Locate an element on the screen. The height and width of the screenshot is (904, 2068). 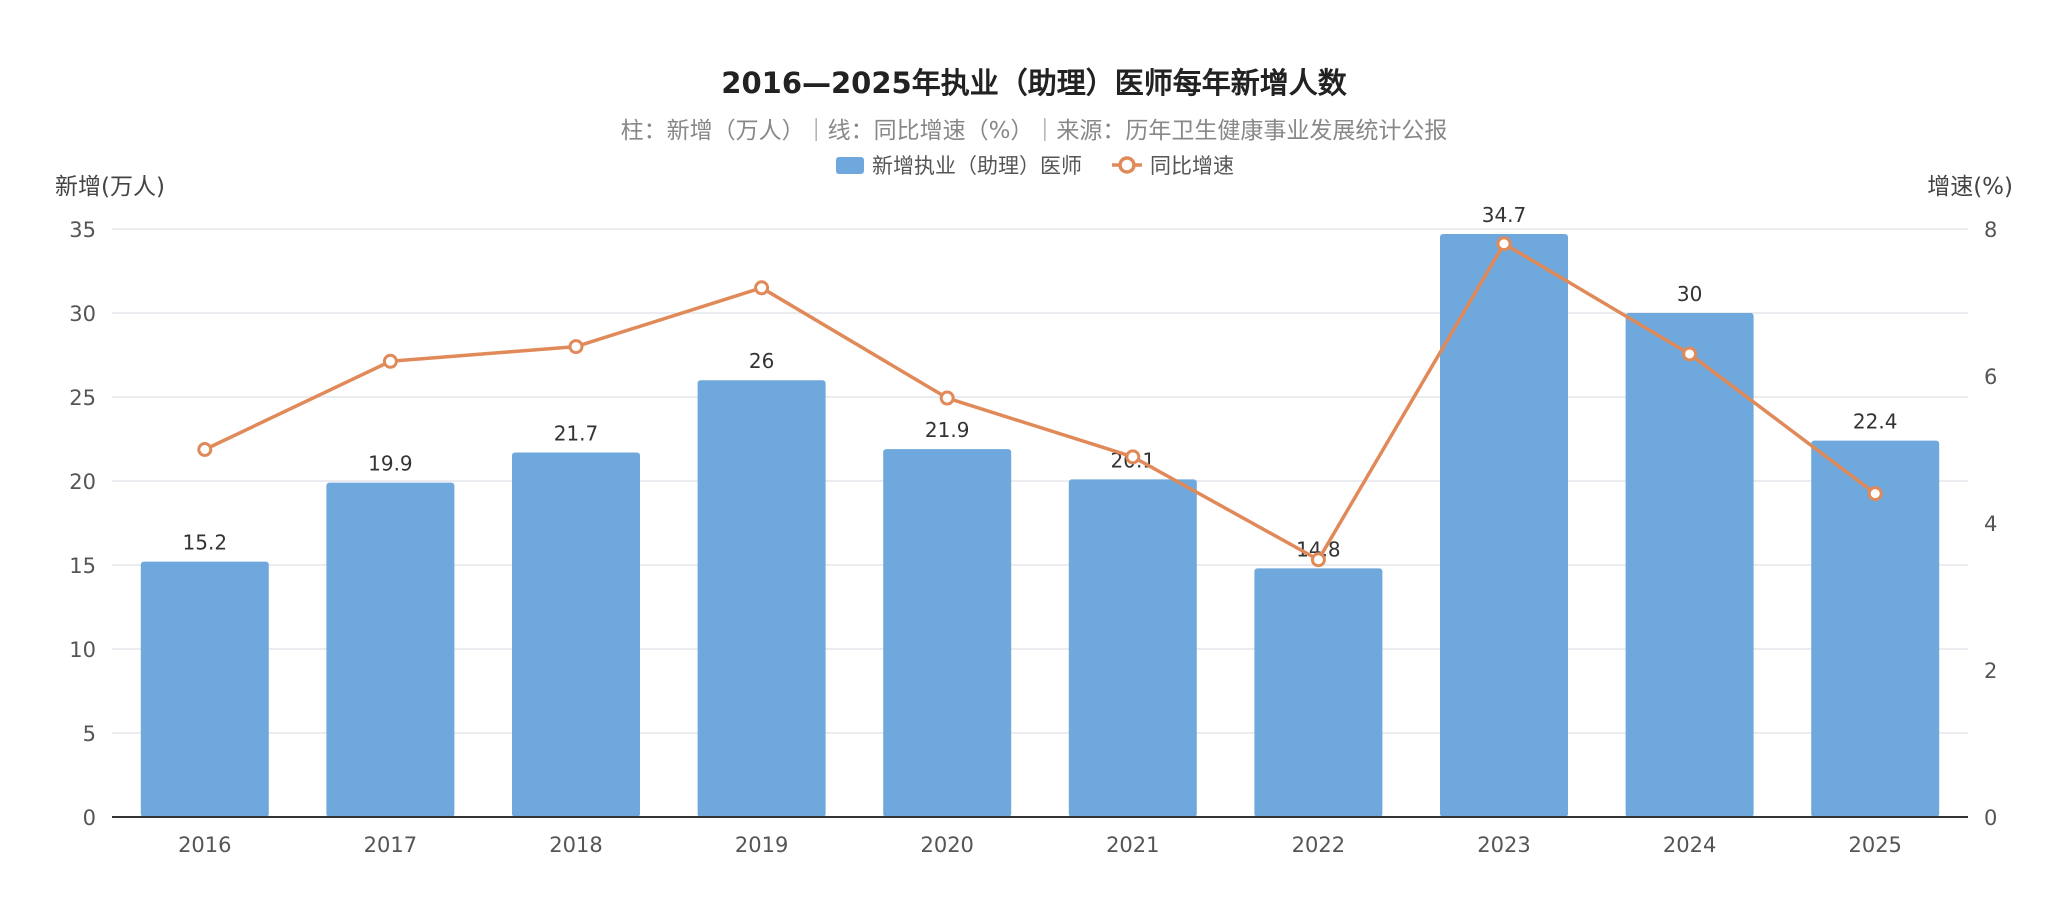
legend-line-marker is located at coordinates (1127, 165).